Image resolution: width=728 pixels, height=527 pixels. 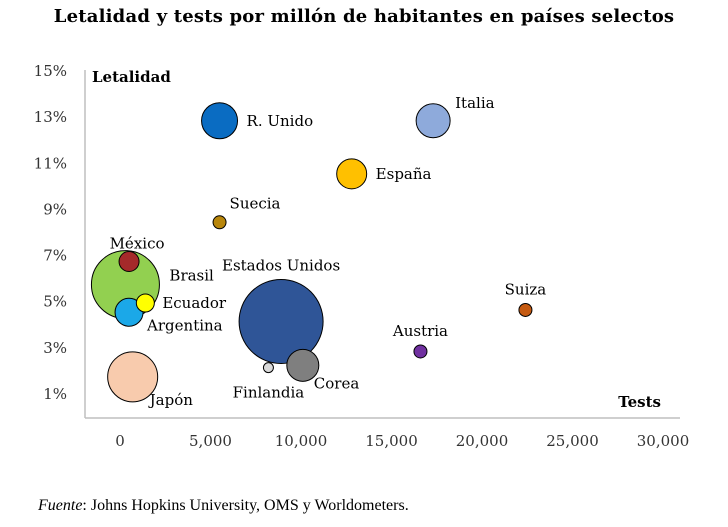 What do you see at coordinates (55, 348) in the screenshot?
I see `y-tick-label: 3%` at bounding box center [55, 348].